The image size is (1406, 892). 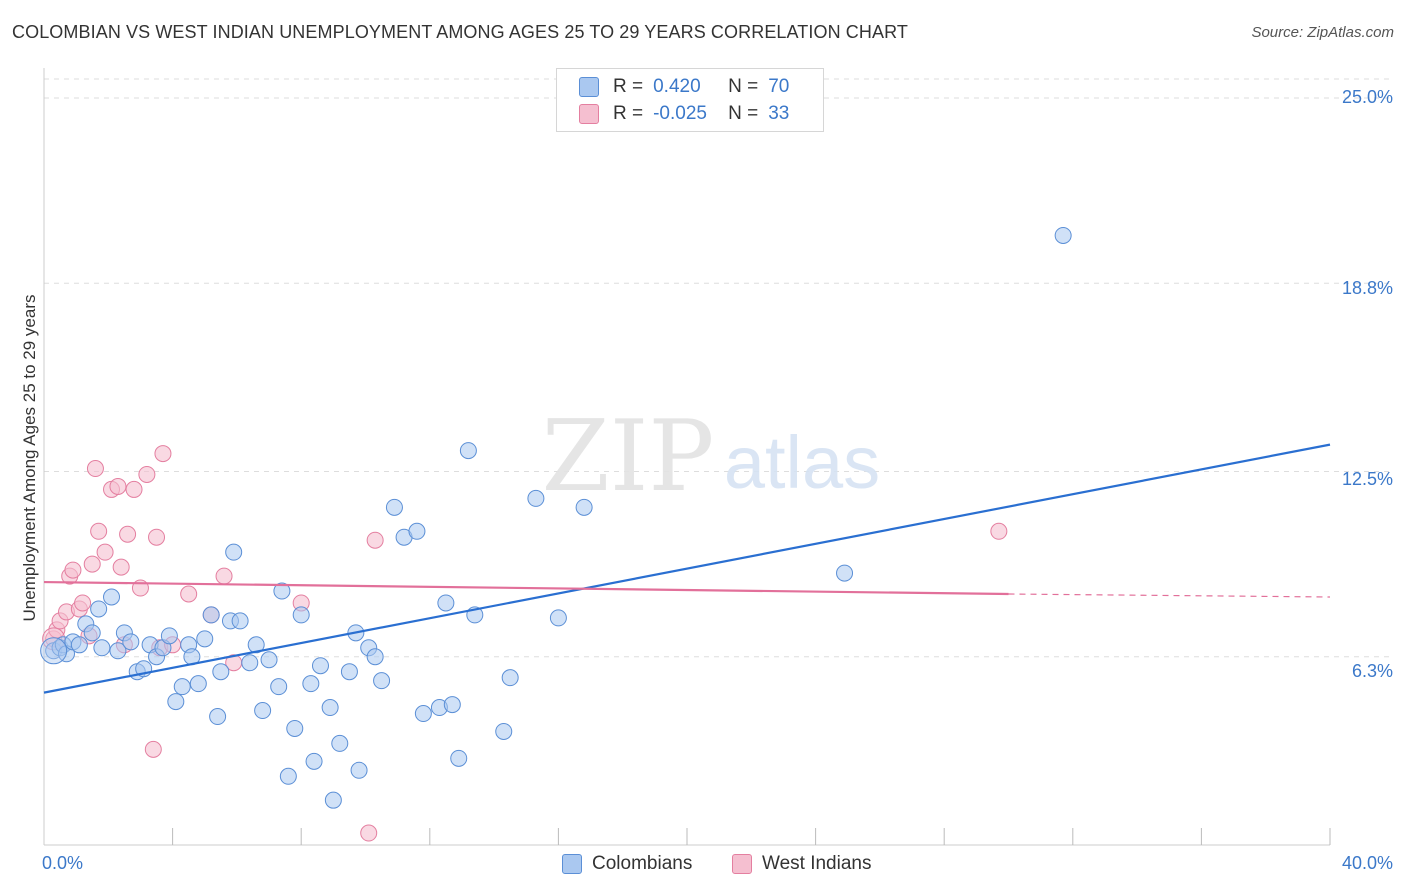 What do you see at coordinates (1367, 863) in the screenshot?
I see `x-tick-label-max: 40.0%` at bounding box center [1367, 863].